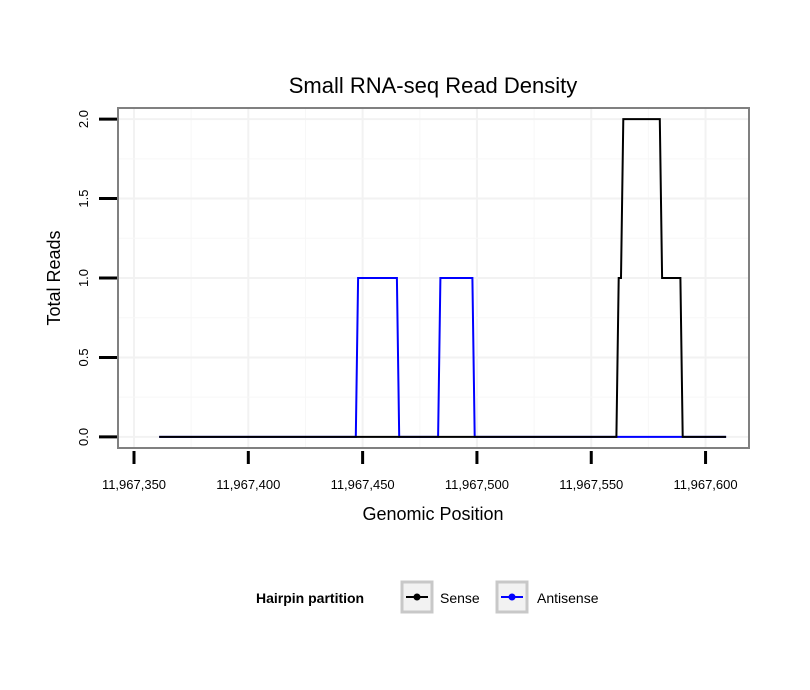  Describe the element at coordinates (512, 597) in the screenshot. I see `legend-point-antisense` at that location.